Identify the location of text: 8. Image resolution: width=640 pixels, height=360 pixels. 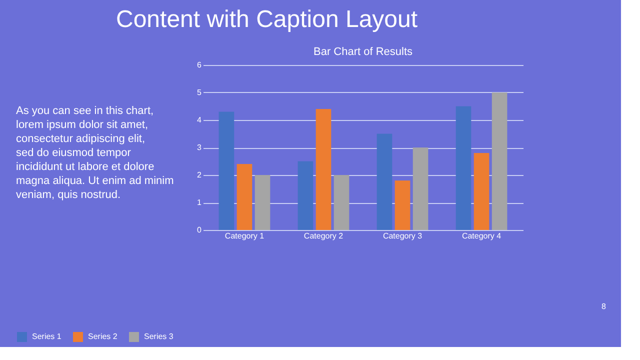
(604, 306).